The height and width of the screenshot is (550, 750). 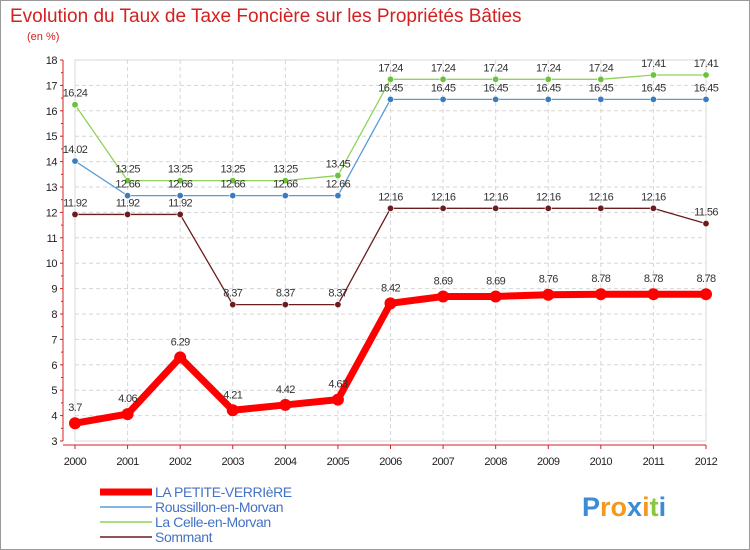 What do you see at coordinates (646, 507) in the screenshot?
I see `logo-letter: i` at bounding box center [646, 507].